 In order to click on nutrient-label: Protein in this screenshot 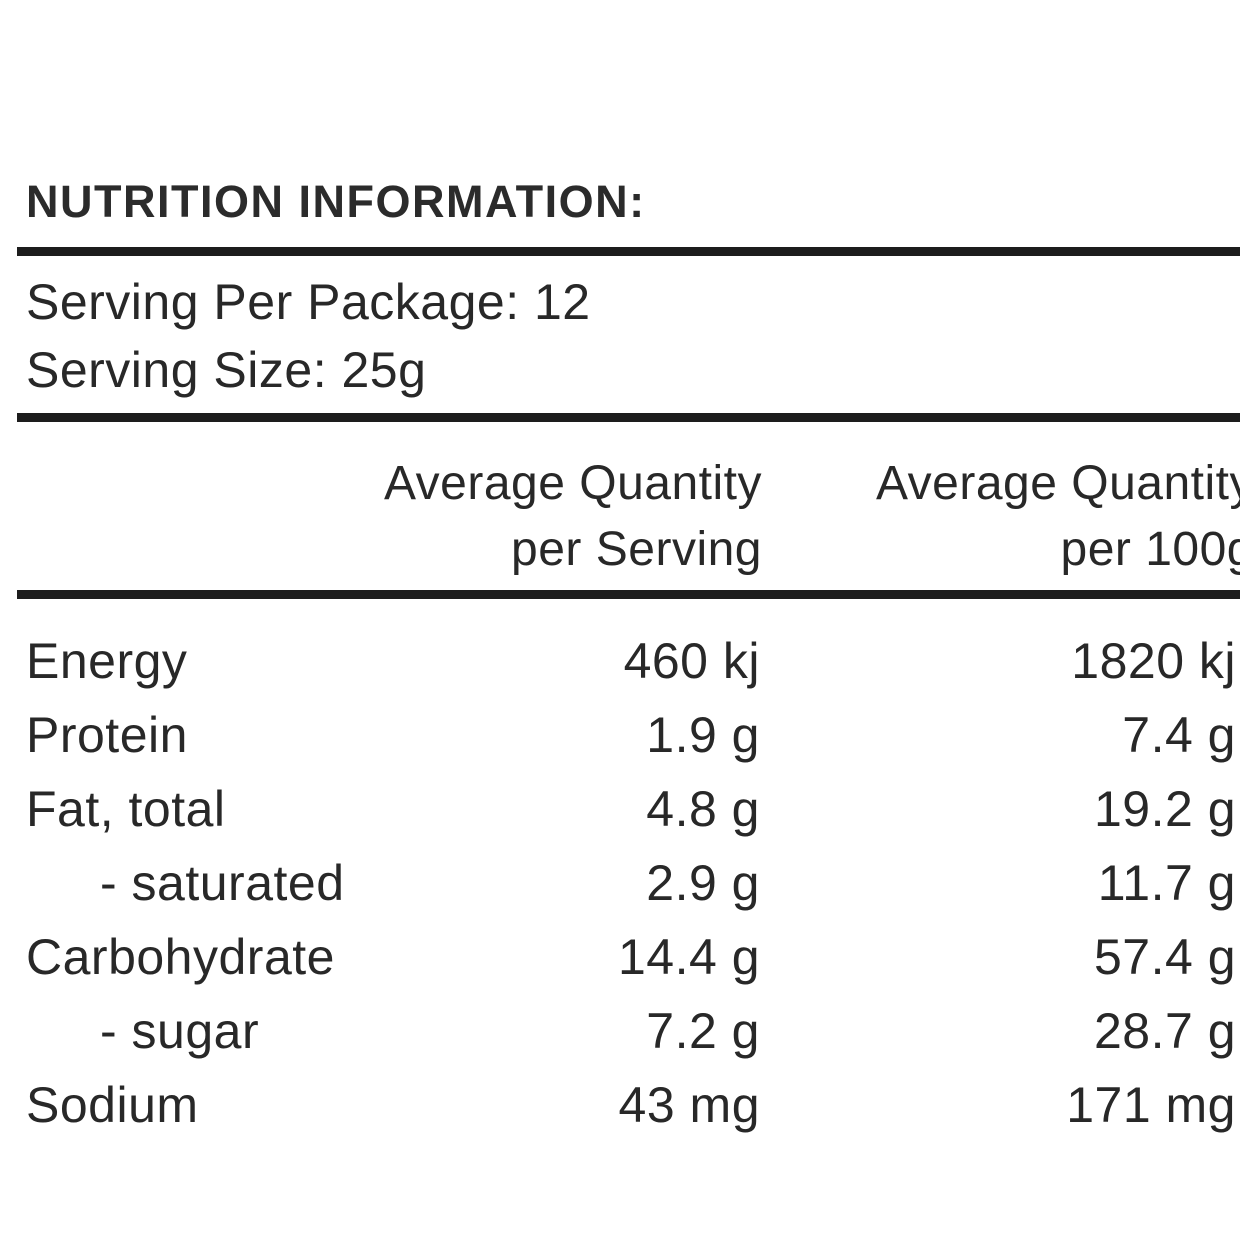, I will do `click(107, 735)`.